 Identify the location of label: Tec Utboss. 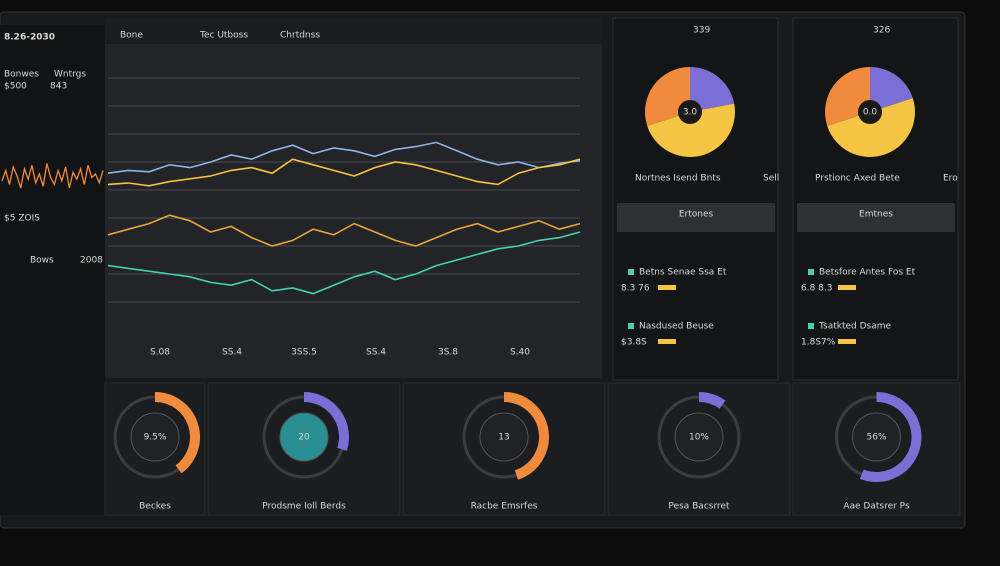
(223, 36).